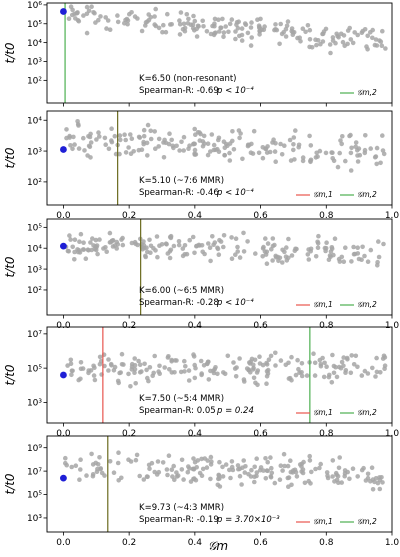 The image size is (400, 557). Describe the element at coordinates (224, 471) in the screenshot. I see `scatter-points` at that location.